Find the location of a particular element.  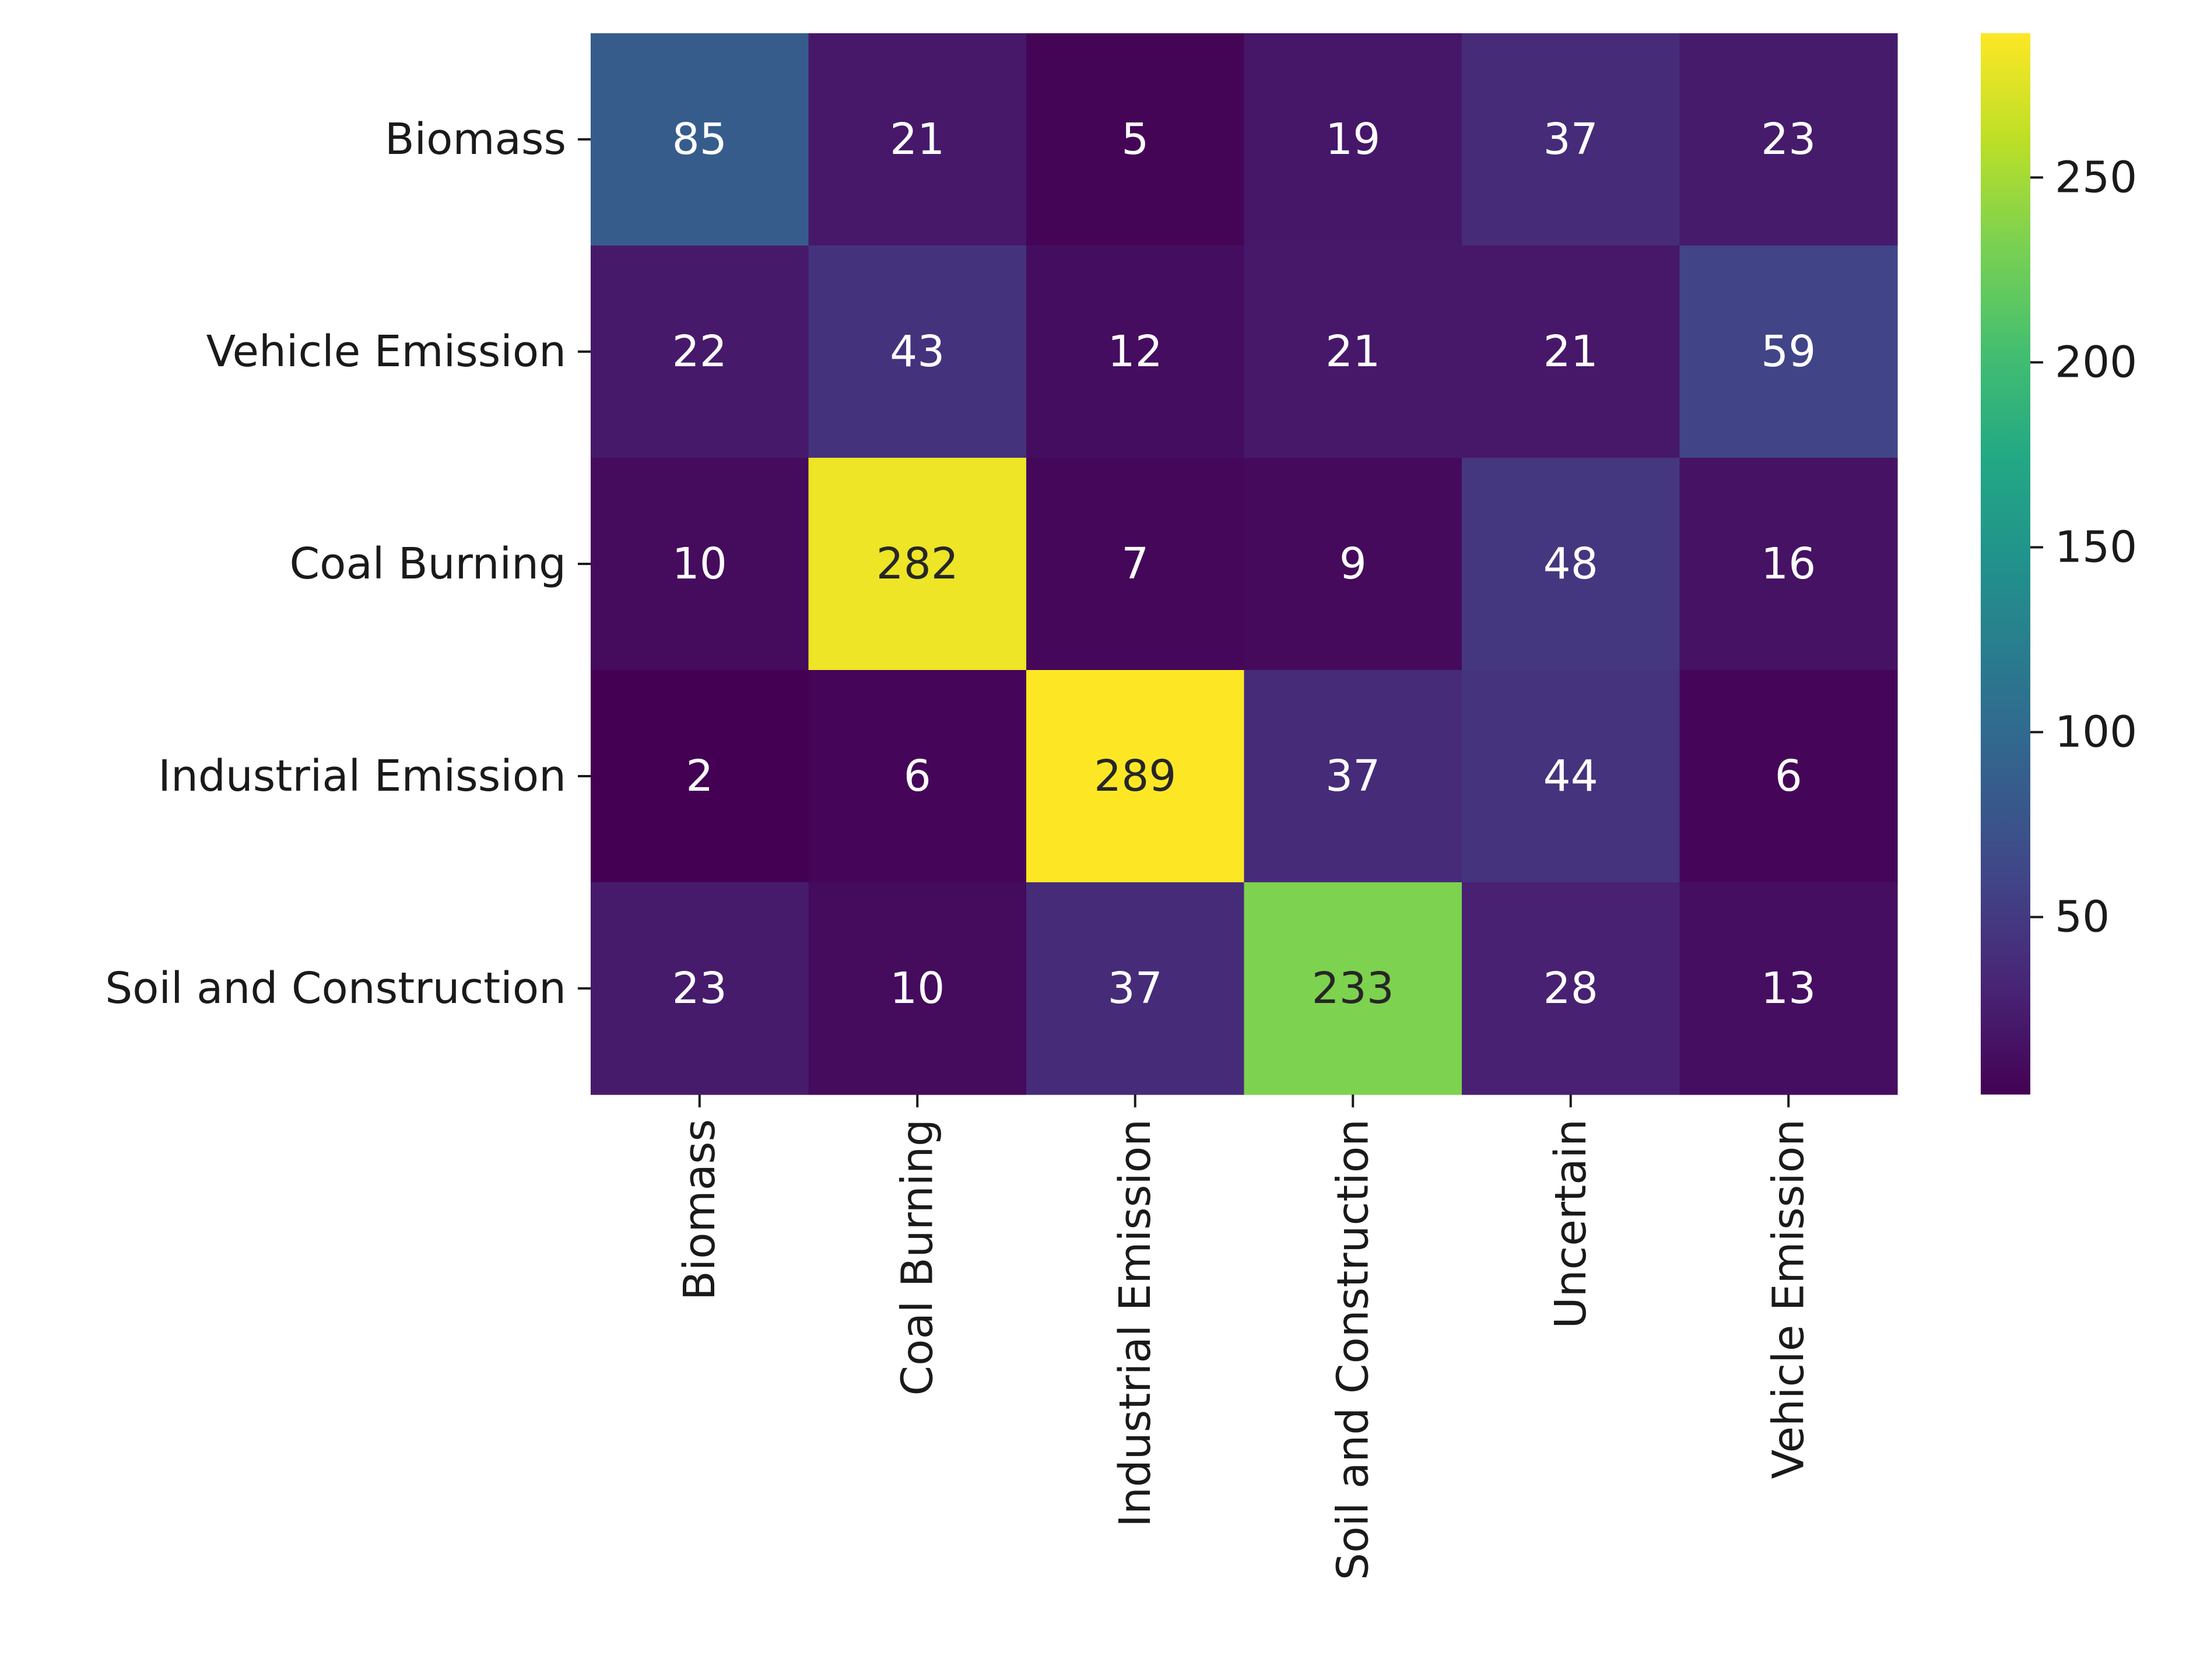

cell-value-label: 282 is located at coordinates (917, 564).